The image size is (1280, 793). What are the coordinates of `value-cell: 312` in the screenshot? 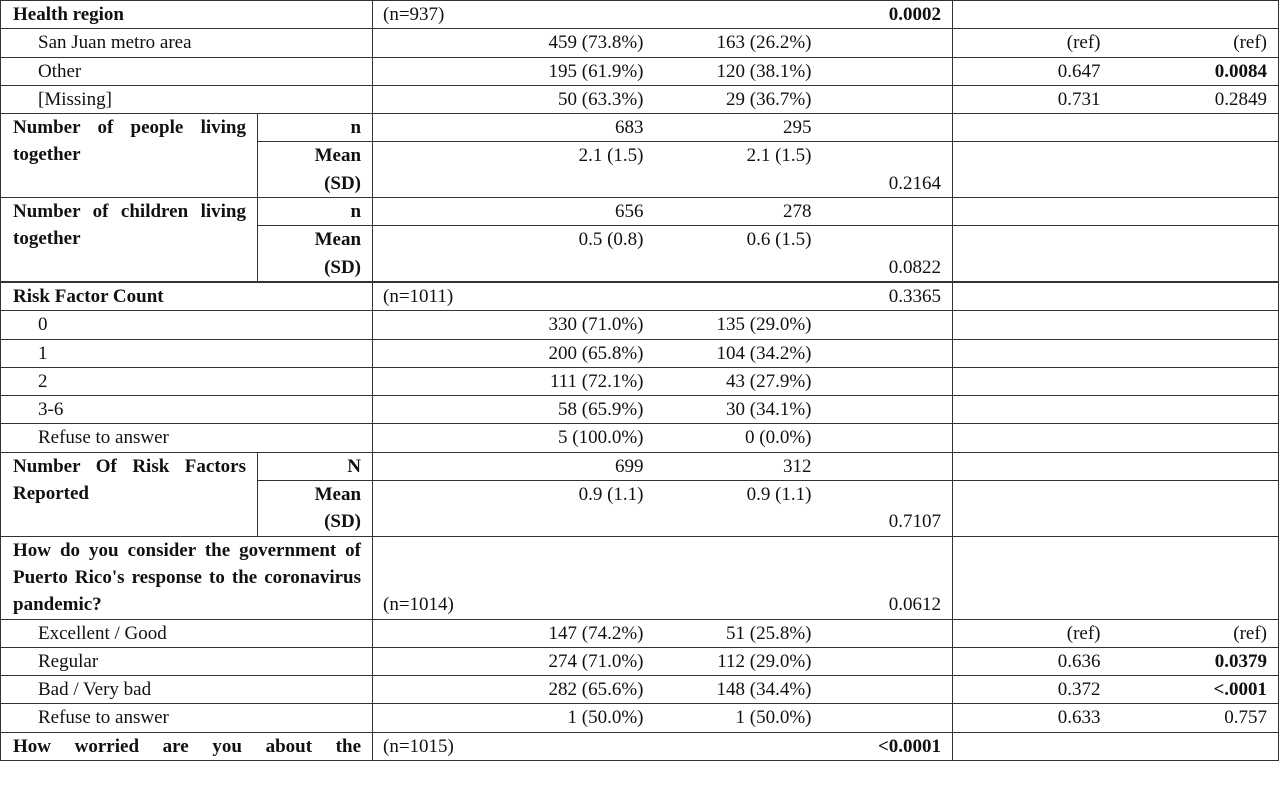 It's located at (736, 466).